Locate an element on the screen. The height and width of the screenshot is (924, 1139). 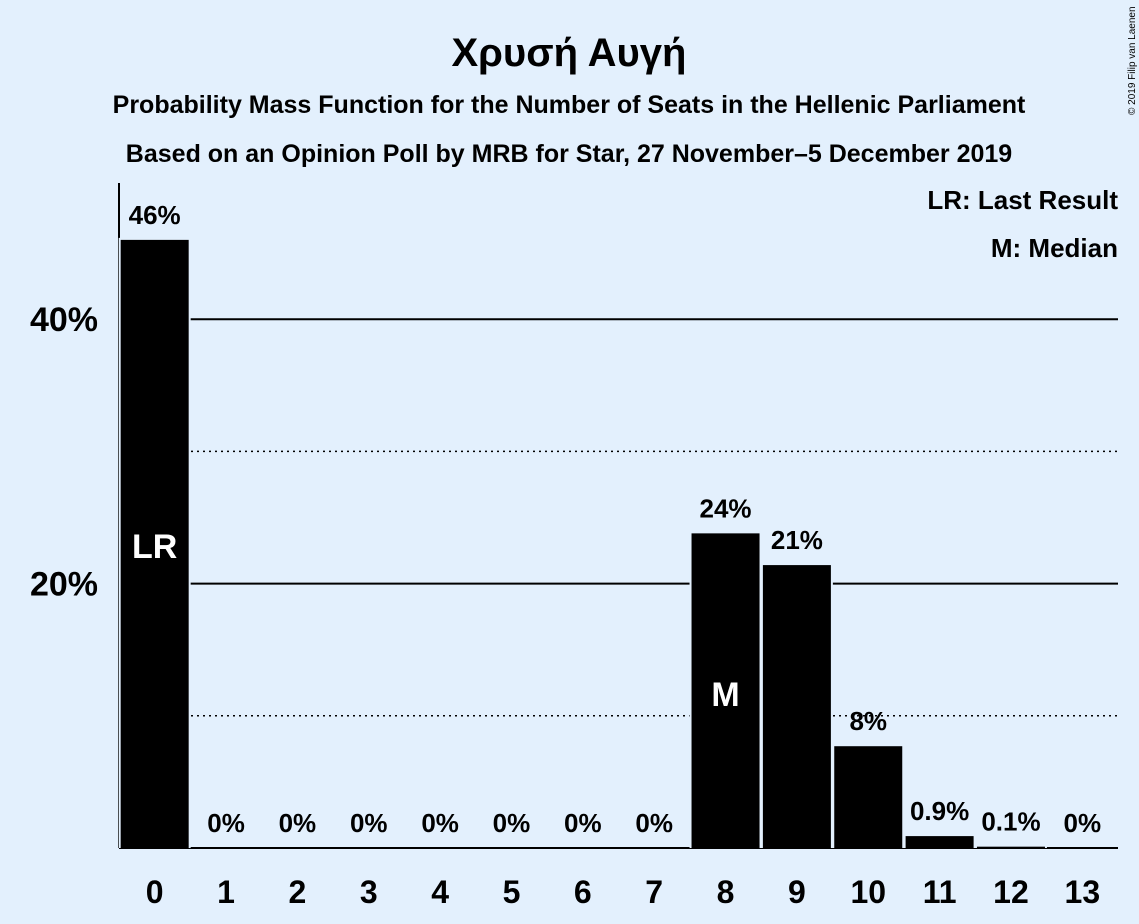
value-label-13: 0% is located at coordinates (1083, 823).